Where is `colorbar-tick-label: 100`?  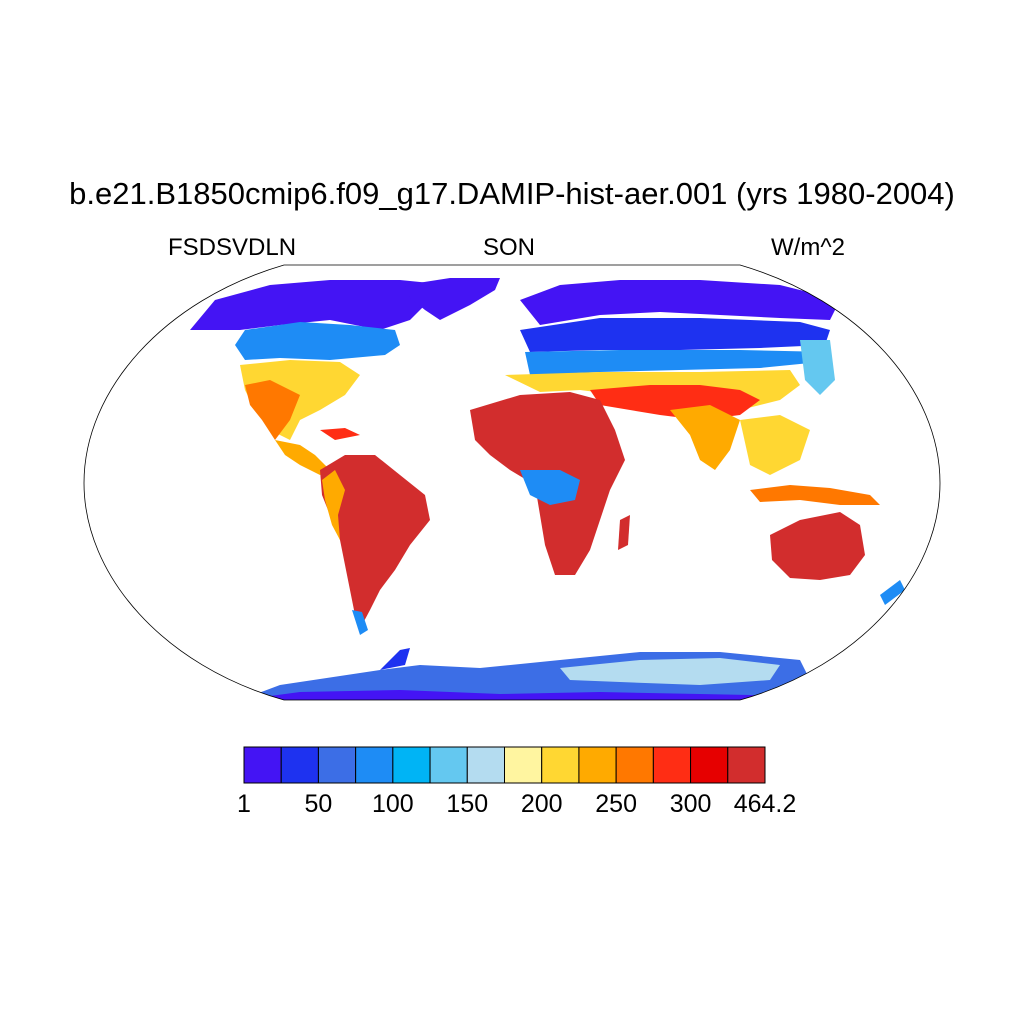 colorbar-tick-label: 100 is located at coordinates (392, 804).